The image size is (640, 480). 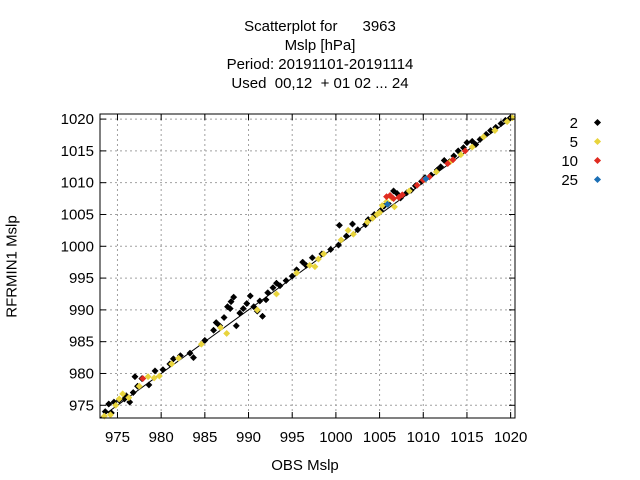 I want to click on chart-title-line-4: Used 00,12 + 01 02 ... 24, so click(x=320, y=83).